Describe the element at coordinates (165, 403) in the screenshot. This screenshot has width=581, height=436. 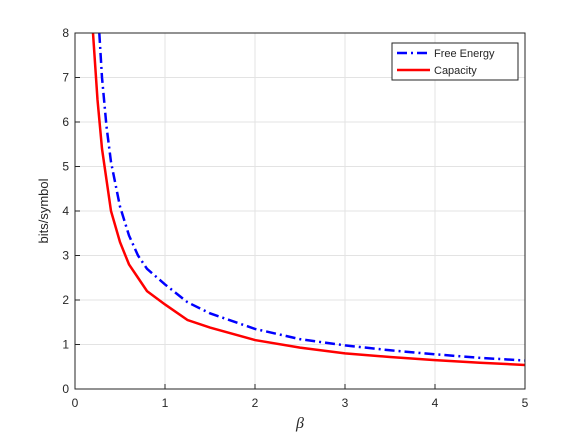
I see `x-tick-label: 1` at that location.